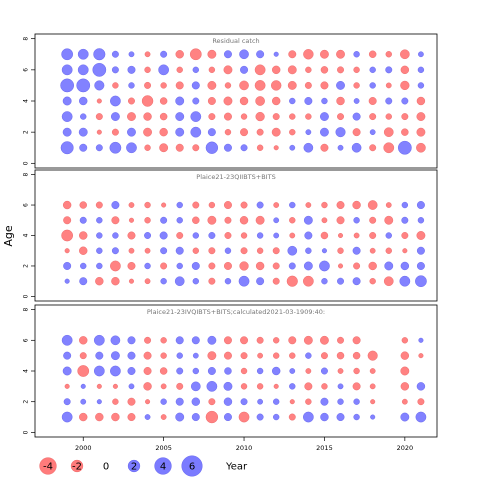 This screenshot has height=480, width=480. I want to click on legend-label: 2, so click(134, 467).